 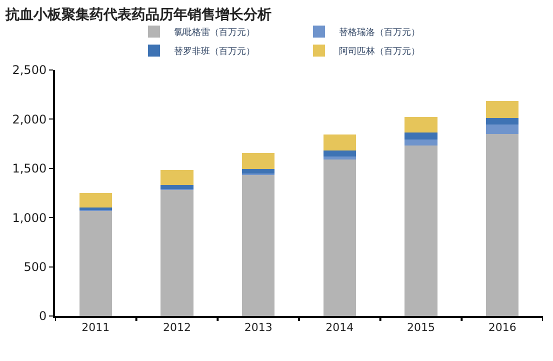 What do you see at coordinates (29, 70) in the screenshot?
I see `y-tick-label: 2,500` at bounding box center [29, 70].